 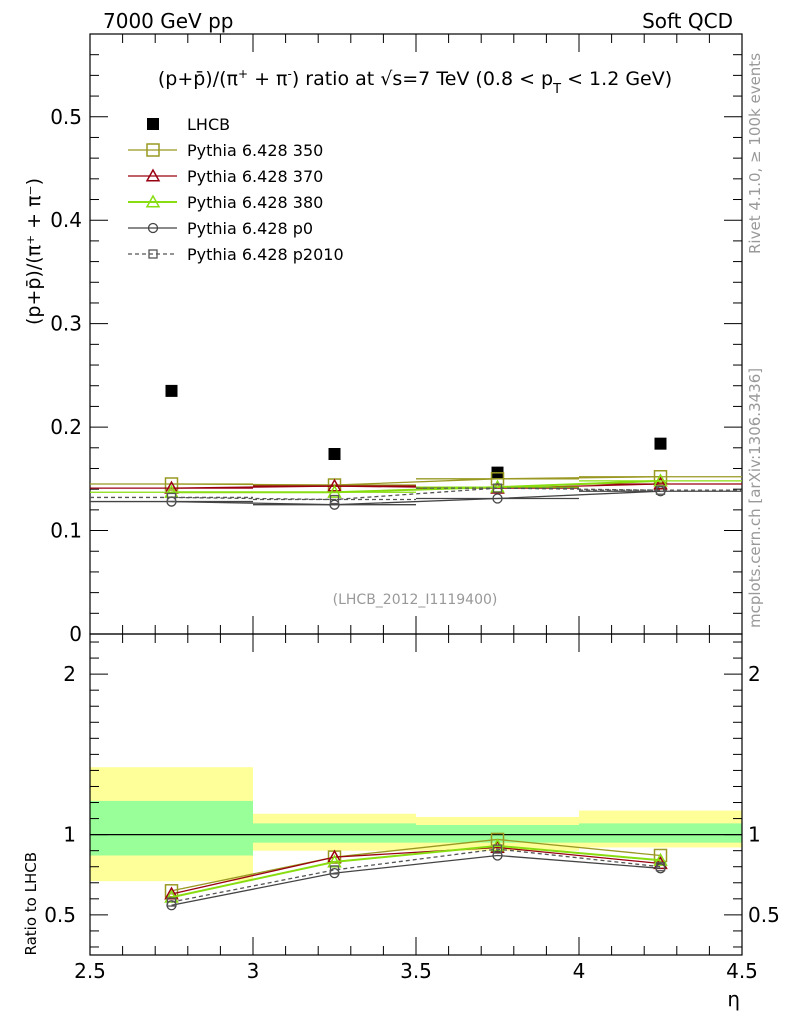 I want to click on legend-item-p2010: Pythia 6.428 p2010, so click(x=236, y=254).